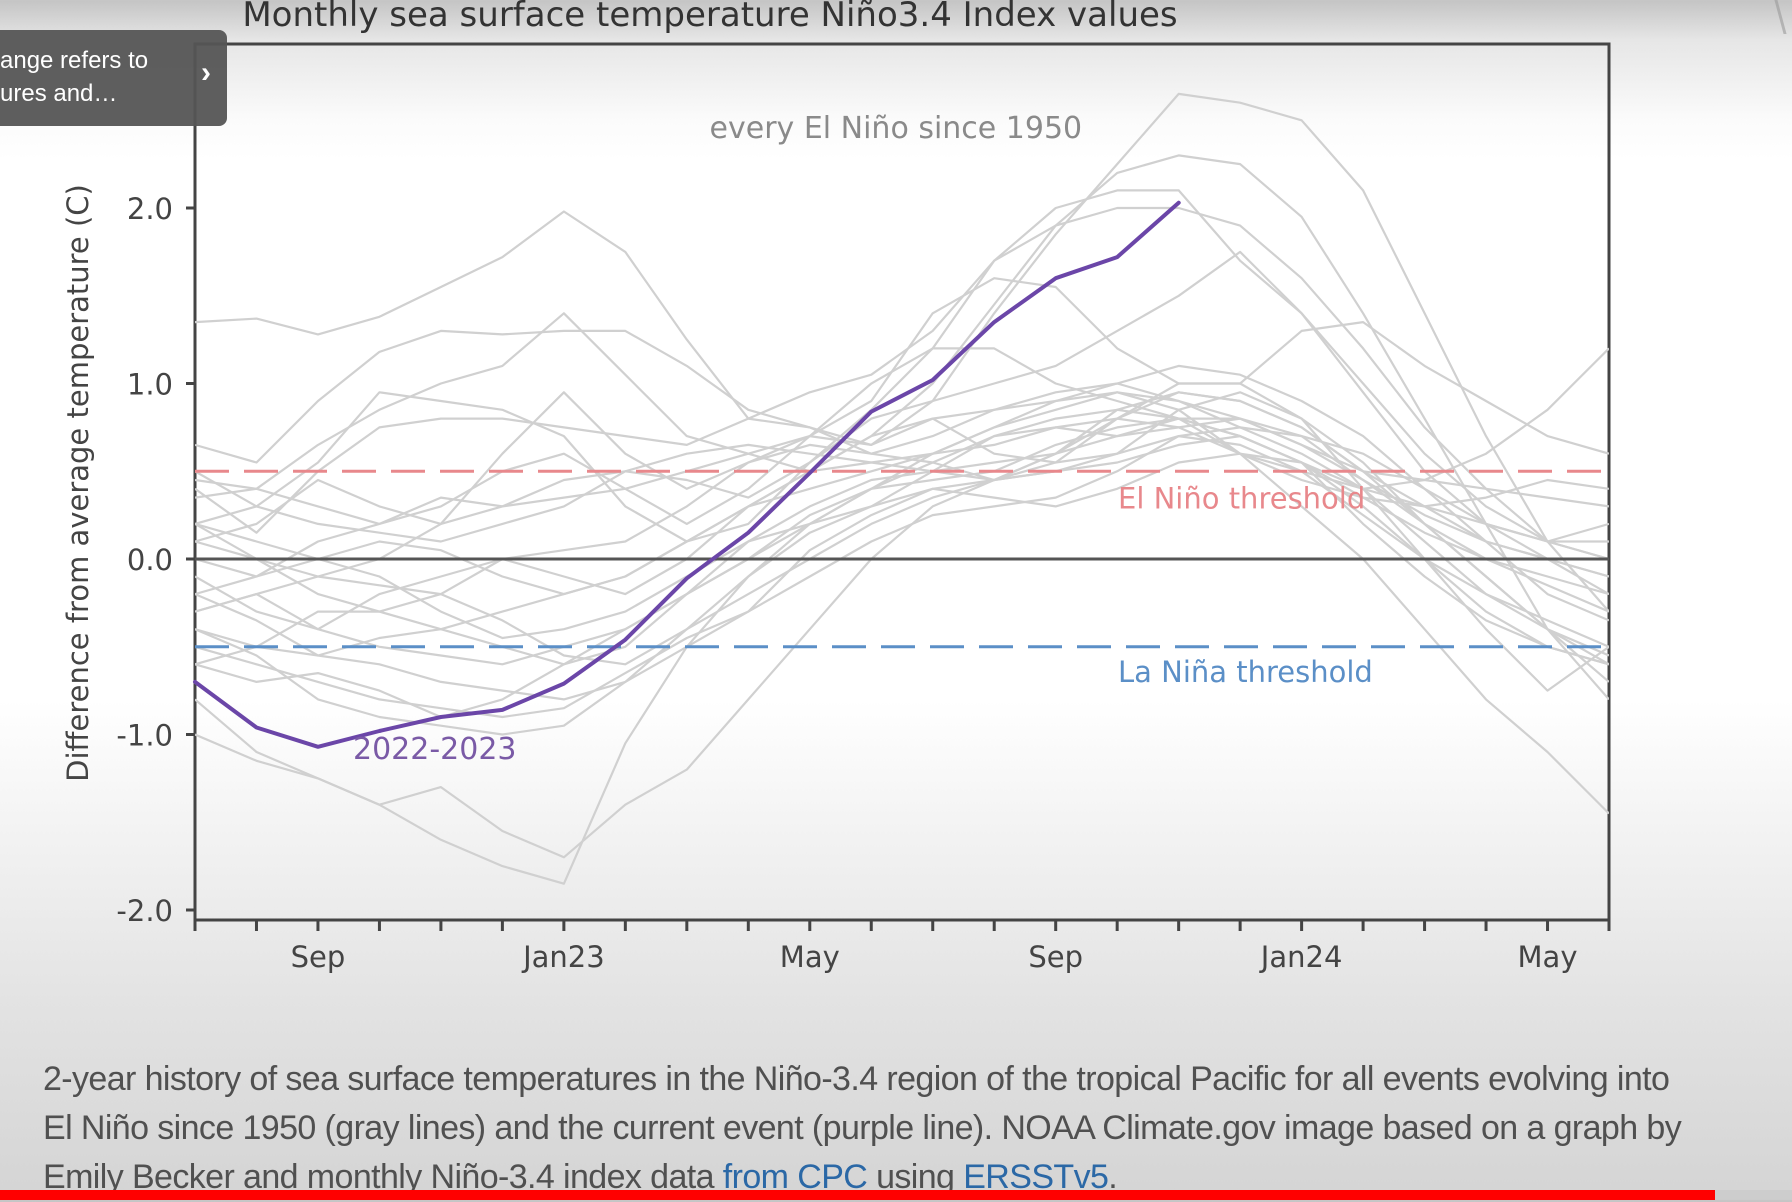  I want to click on annotation-current-event: 2022-2023, so click(435, 749).